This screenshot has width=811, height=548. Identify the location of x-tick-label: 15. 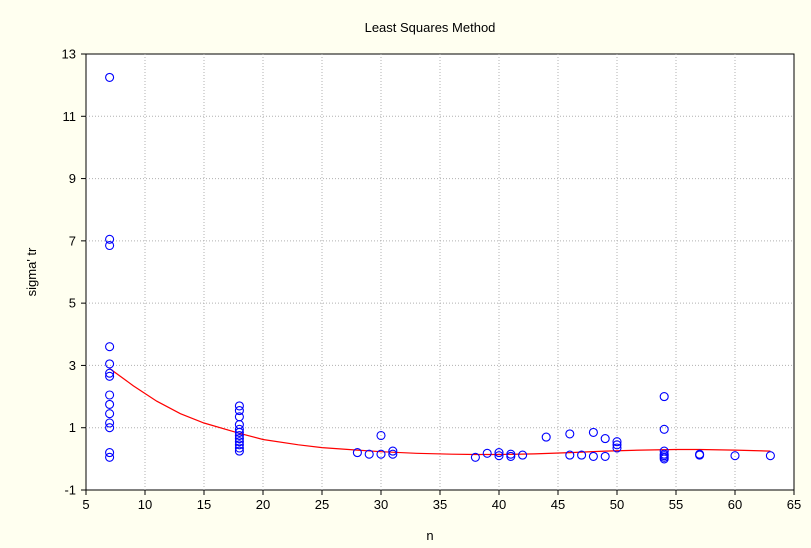
(204, 504).